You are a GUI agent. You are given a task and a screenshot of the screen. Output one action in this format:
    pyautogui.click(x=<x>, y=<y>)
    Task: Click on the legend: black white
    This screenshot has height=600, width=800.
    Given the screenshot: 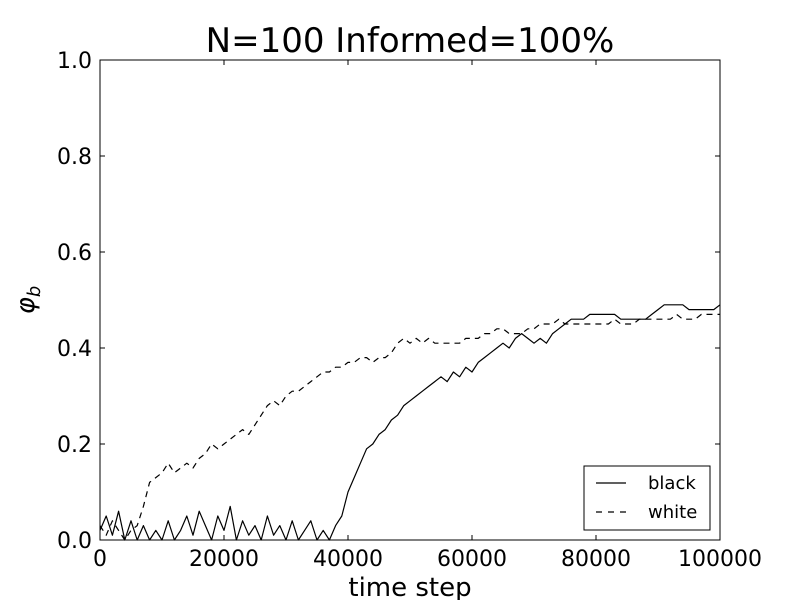 What is the action you would take?
    pyautogui.click(x=647, y=498)
    